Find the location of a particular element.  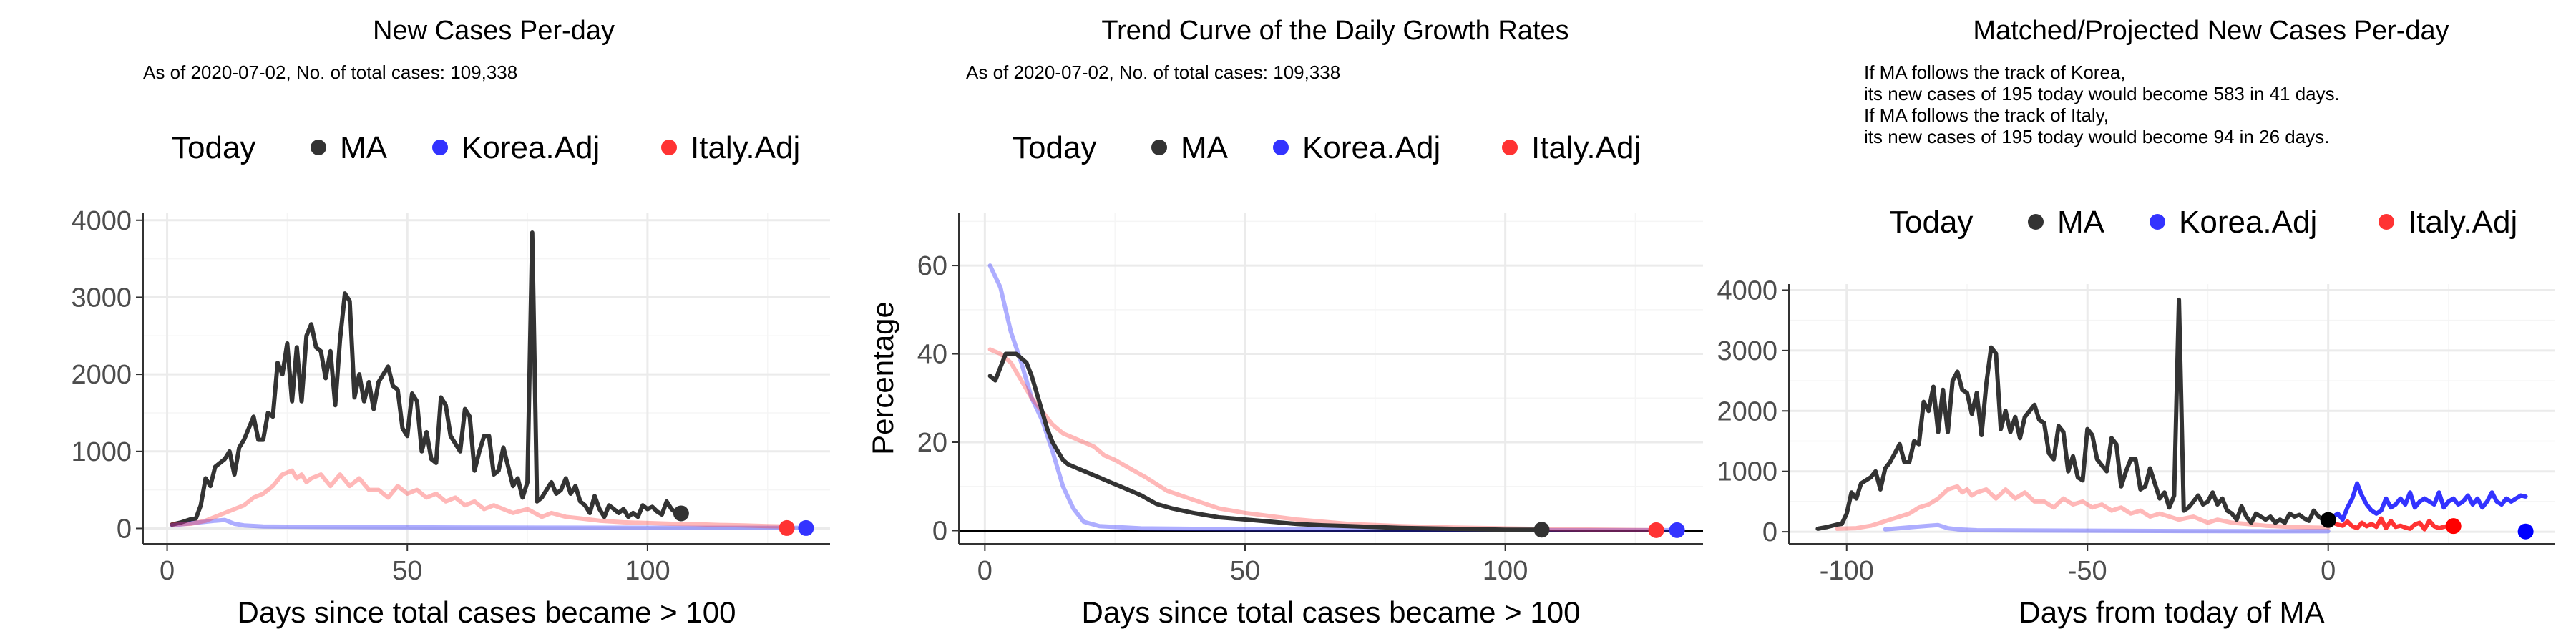

chart3-ytick-label: 3000 is located at coordinates (1747, 351).